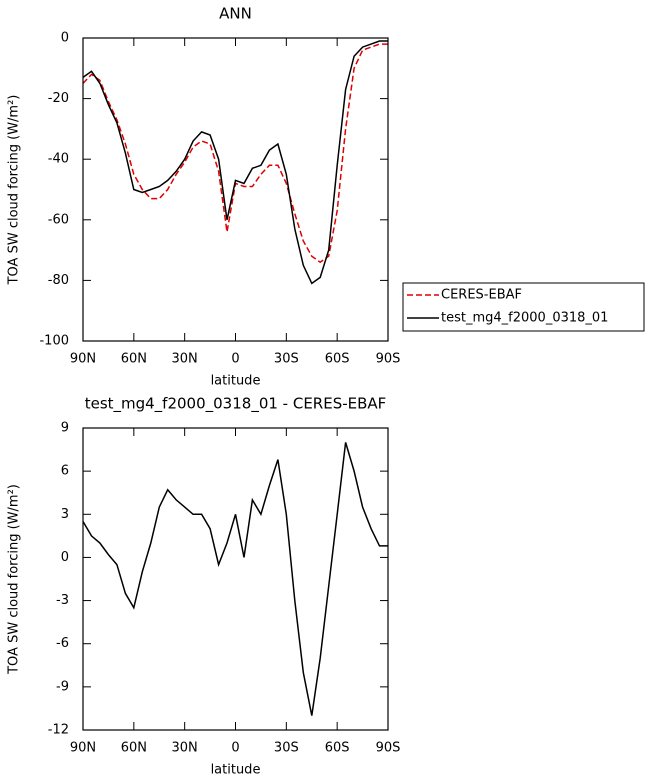  Describe the element at coordinates (236, 404) in the screenshot. I see `chart-title: test_mg4_f2000_0318_01 - CERES-EBAF` at that location.